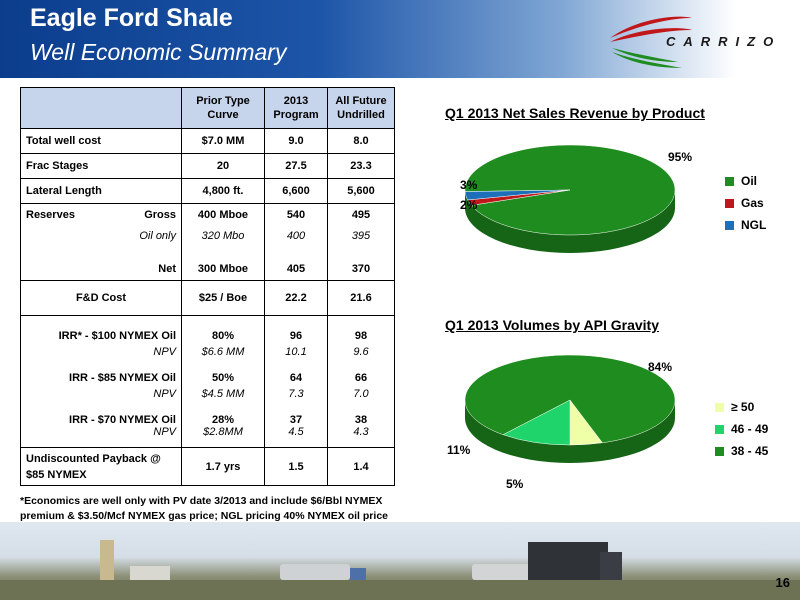  I want to click on cell-value: $6.6 MM, so click(223, 351).